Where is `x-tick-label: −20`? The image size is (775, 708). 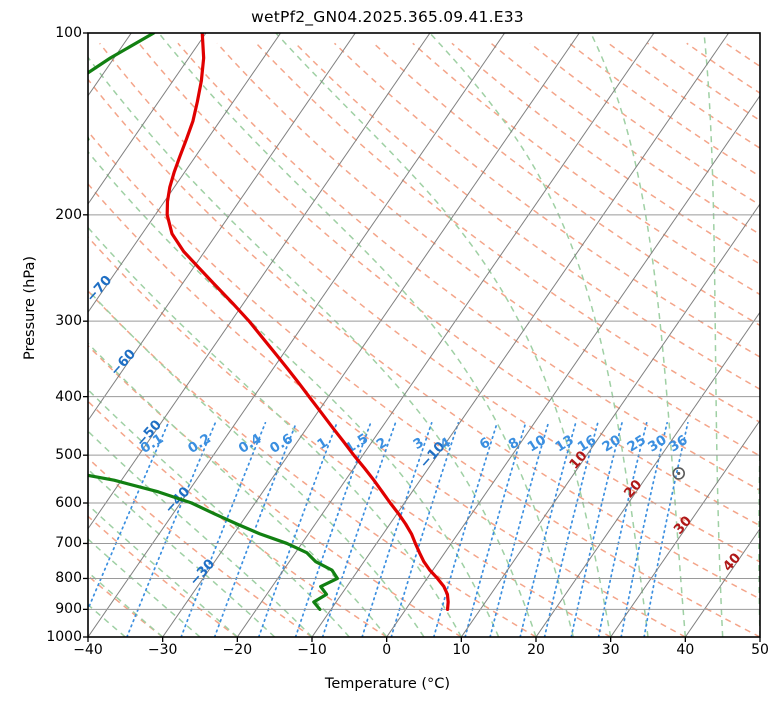 x-tick-label: −20 is located at coordinates (237, 650).